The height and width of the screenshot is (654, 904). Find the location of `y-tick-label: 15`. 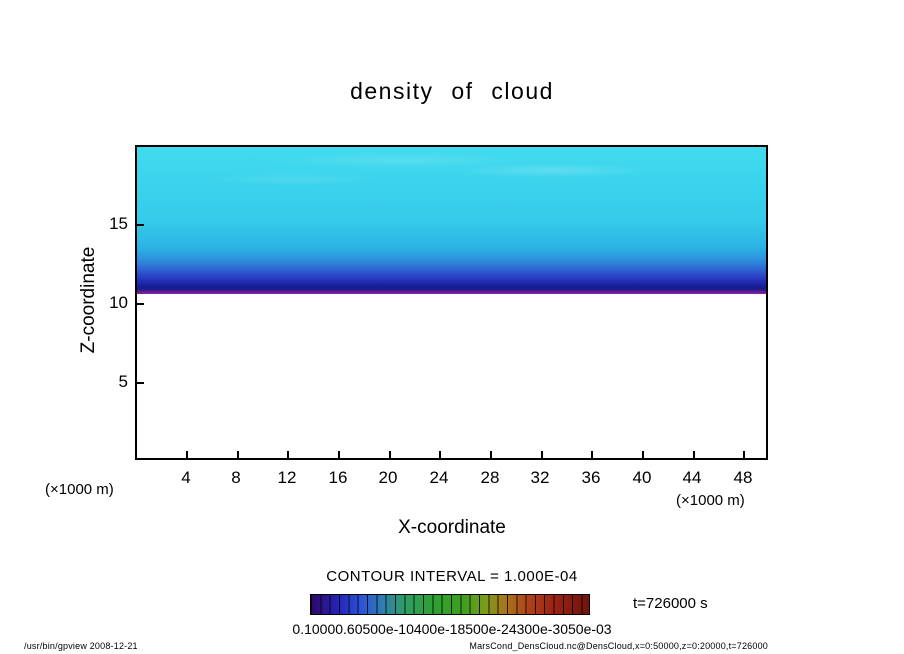

y-tick-label: 15 is located at coordinates (118, 223).